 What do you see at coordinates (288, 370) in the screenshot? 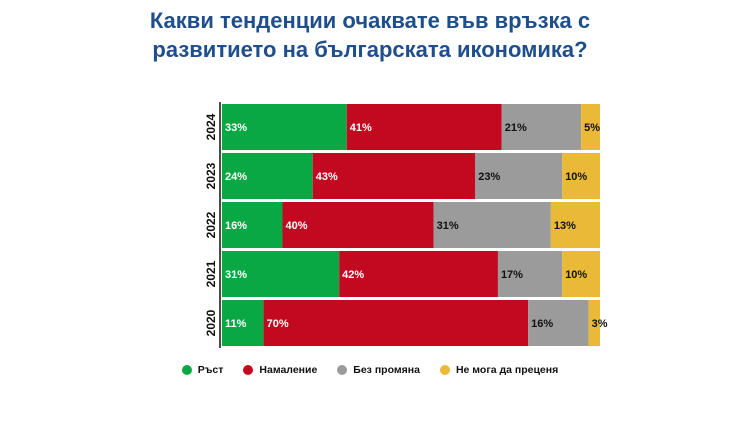
I see `legend-label-decline: Намаление` at bounding box center [288, 370].